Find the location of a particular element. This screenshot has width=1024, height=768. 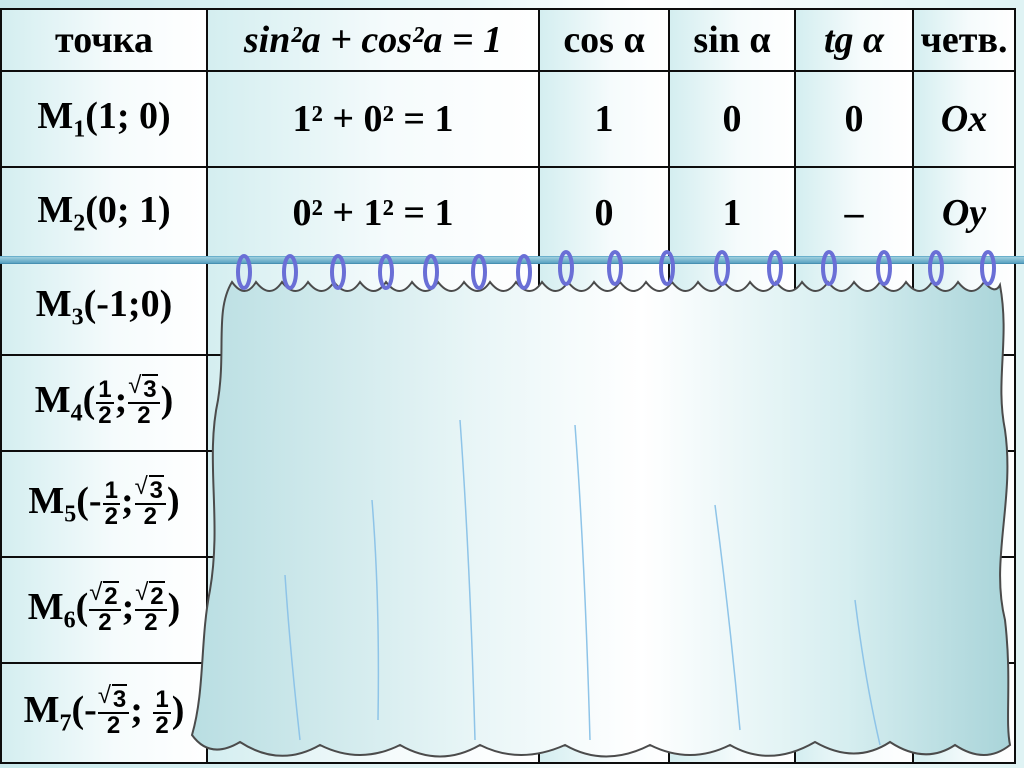

point-m5: M5(-12;32) is located at coordinates (104, 504).